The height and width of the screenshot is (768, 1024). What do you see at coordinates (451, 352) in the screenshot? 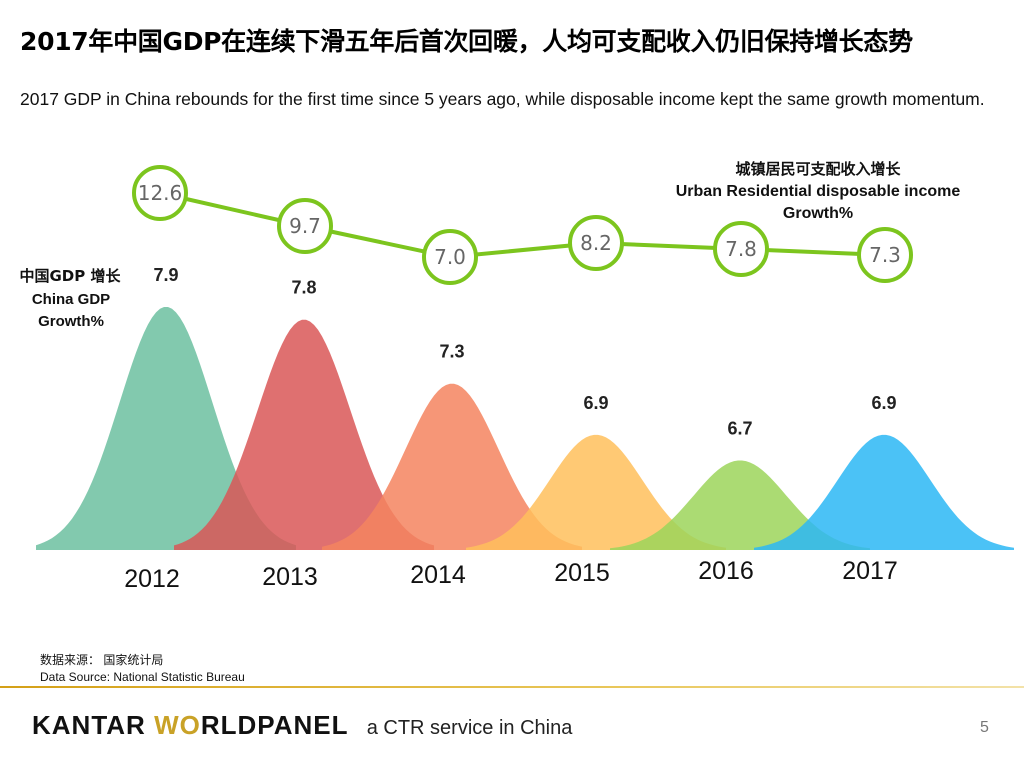
I see `gdp-value-label: 7.3` at bounding box center [451, 352].